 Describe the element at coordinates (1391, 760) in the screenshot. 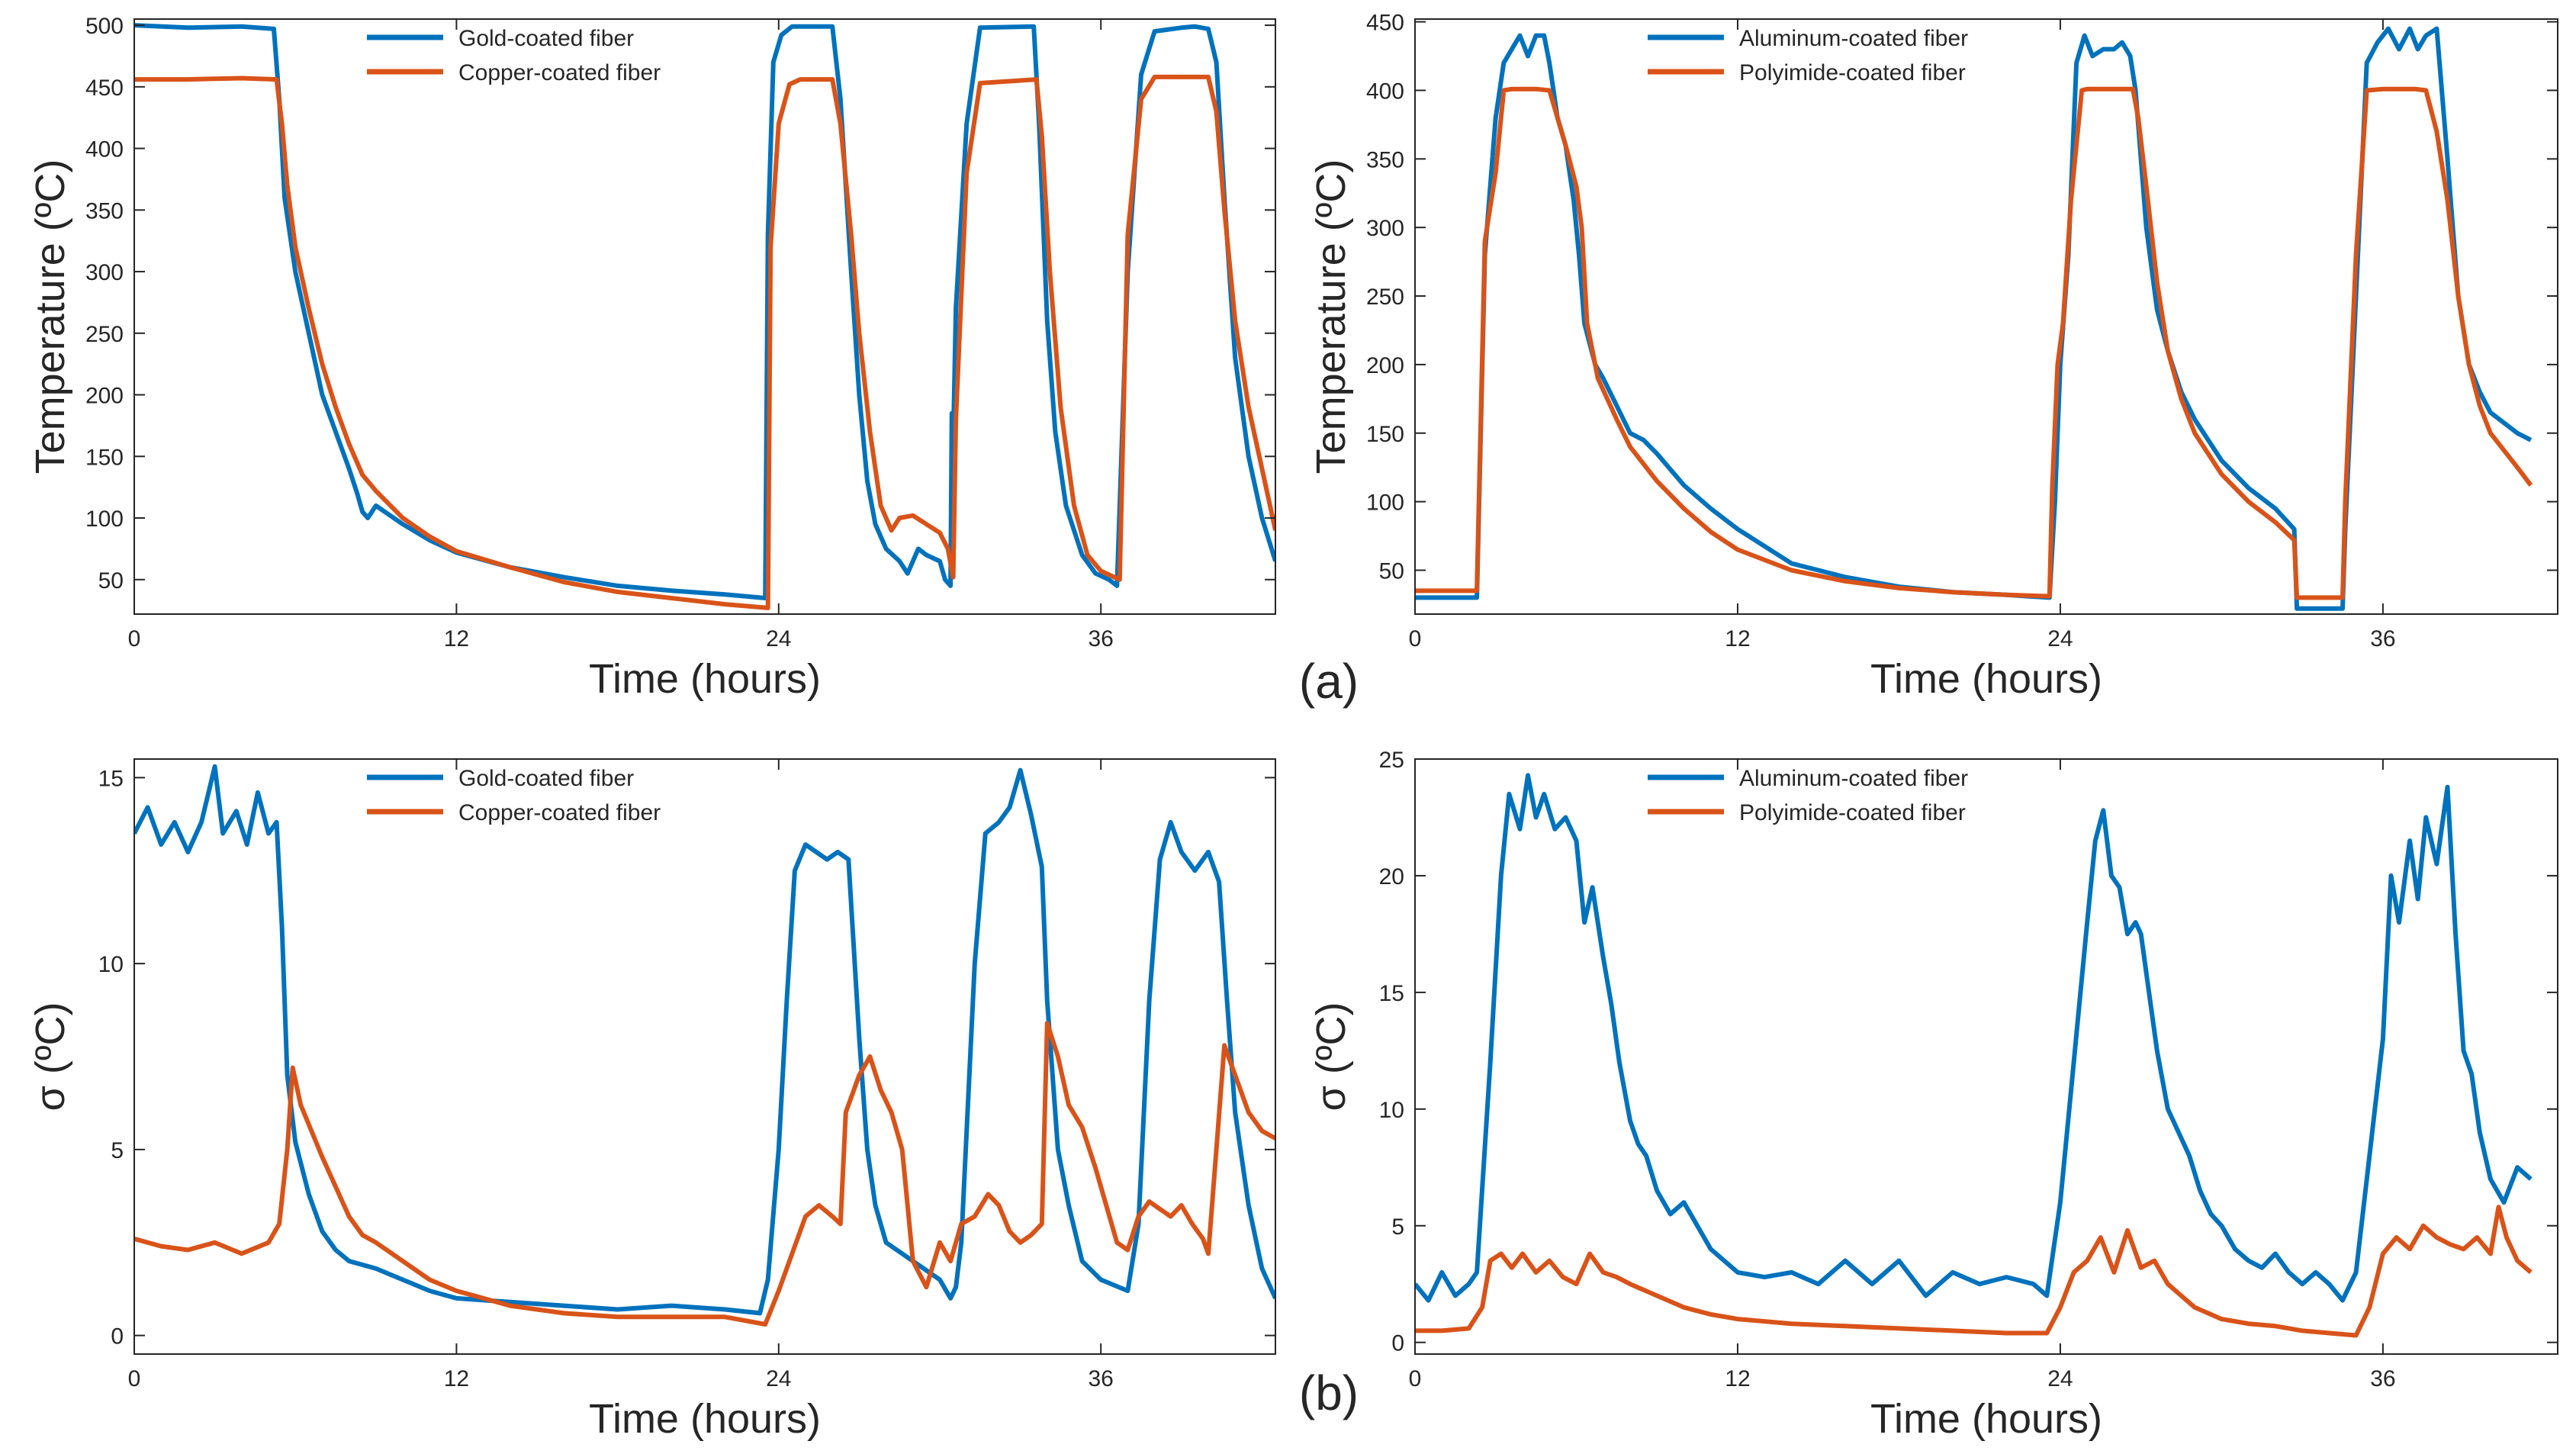

I see `y-tick-label: 25` at that location.